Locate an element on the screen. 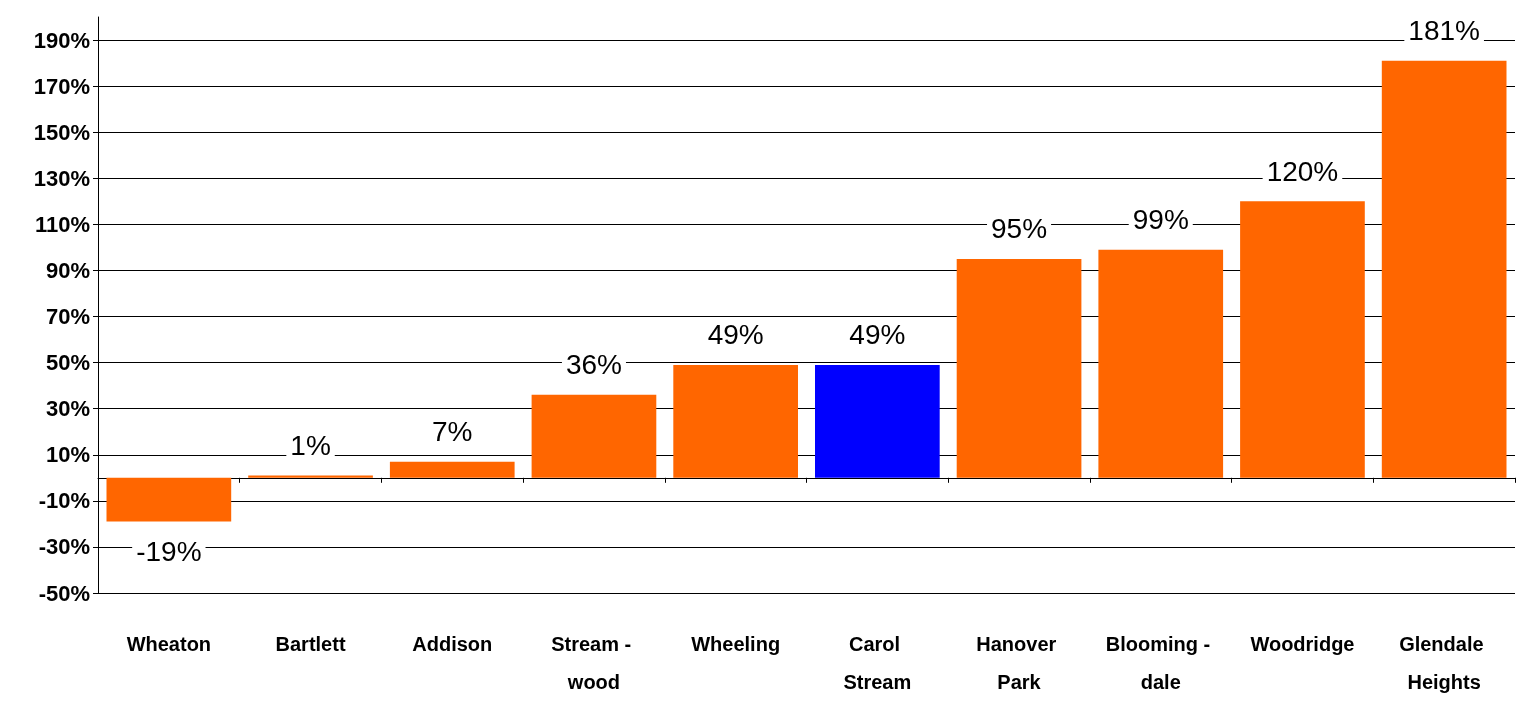 This screenshot has width=1517, height=701. x-tick-label: Bartlett is located at coordinates (310, 644).